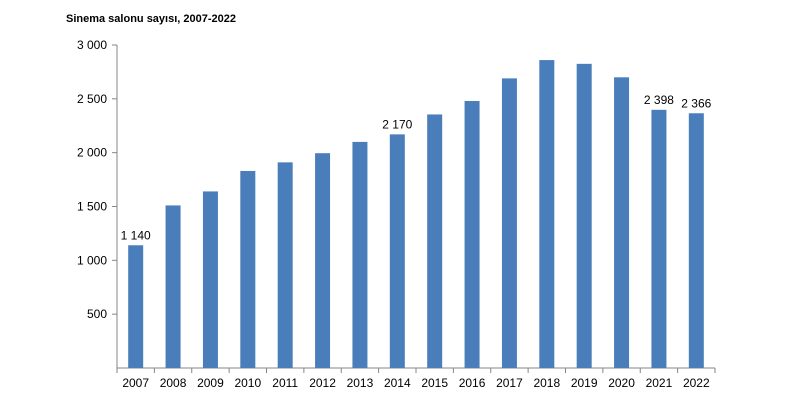 The width and height of the screenshot is (796, 402). I want to click on bar-2021, so click(659, 238).